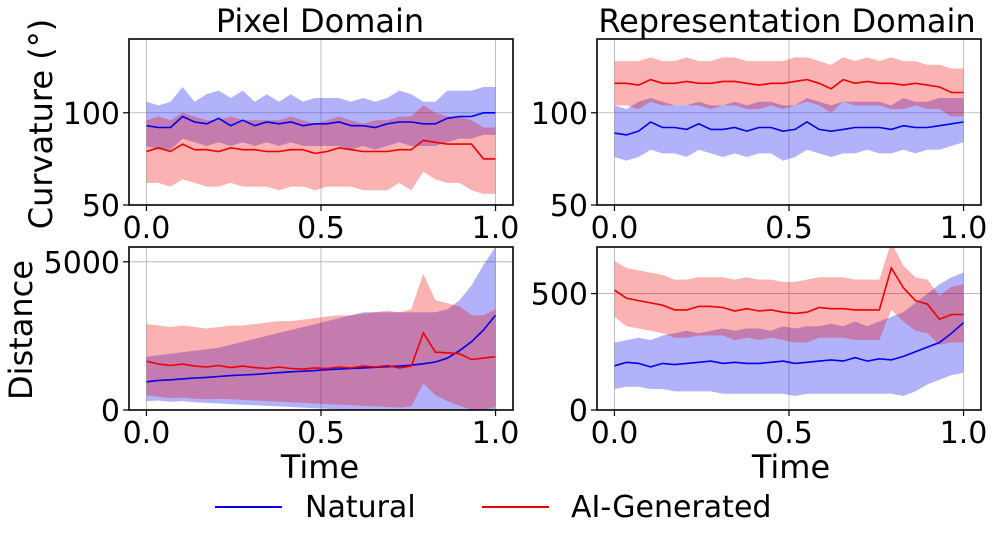 Image resolution: width=997 pixels, height=552 pixels. I want to click on title-pixel-domain: Pixel Domain, so click(320, 21).